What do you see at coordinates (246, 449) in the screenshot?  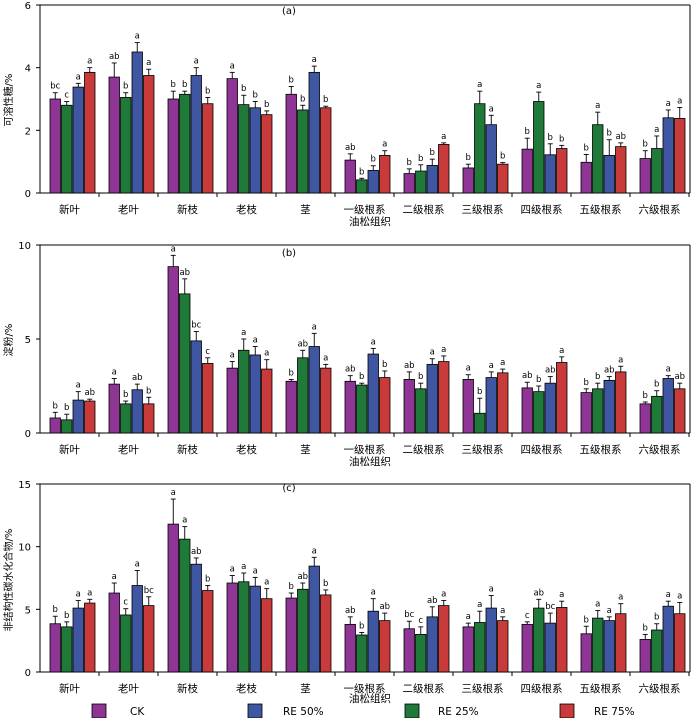 I see `x-tick-label: 老枝` at bounding box center [246, 449].